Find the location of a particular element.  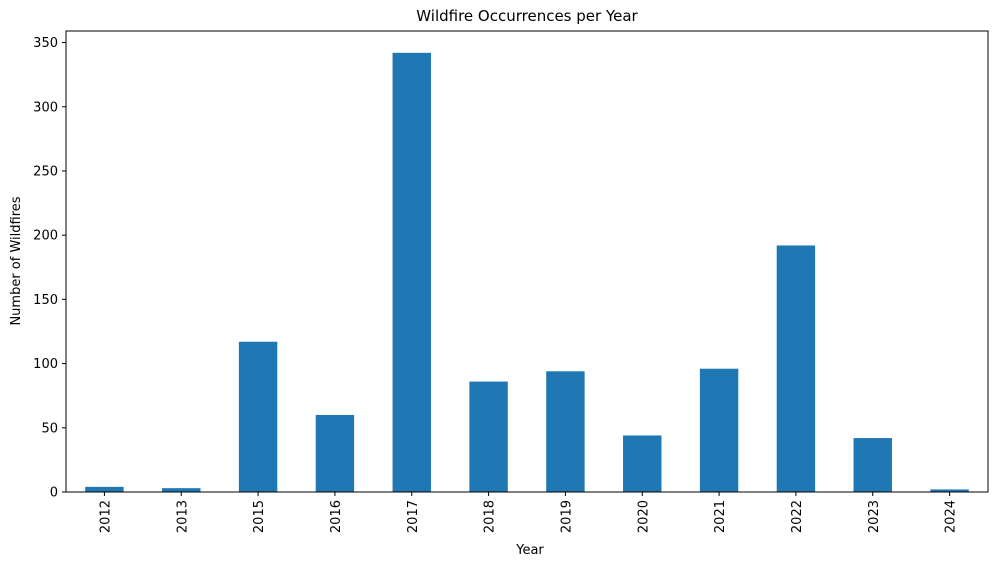

x-tick-label: 2016 is located at coordinates (336, 516).